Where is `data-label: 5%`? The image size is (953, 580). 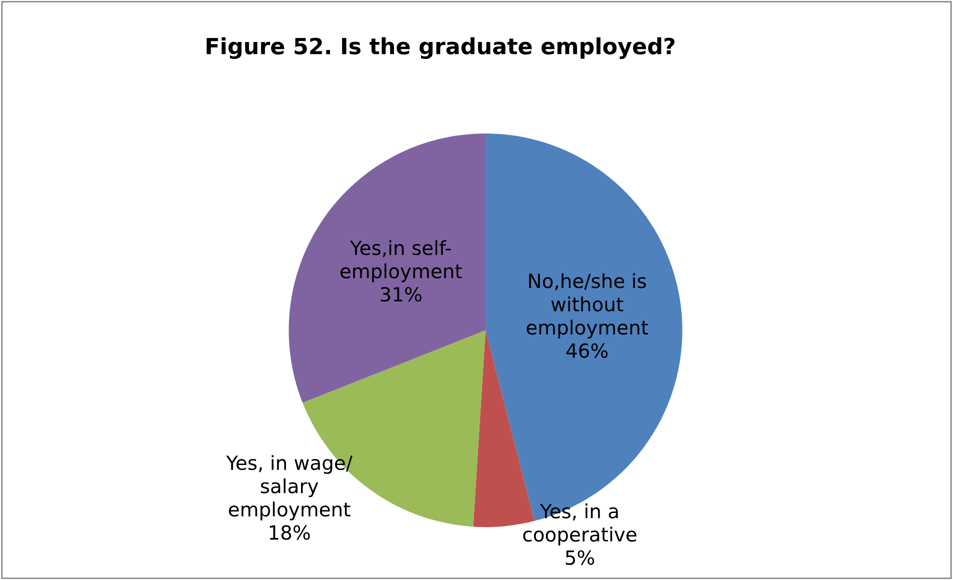
data-label: 5% is located at coordinates (580, 557).